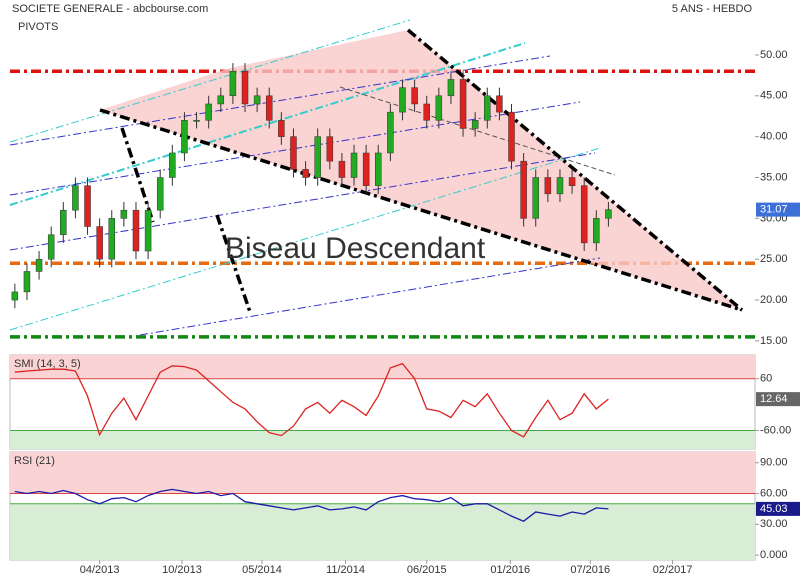 This screenshot has height=580, width=800. I want to click on y-tick-label: 90.00, so click(774, 463).